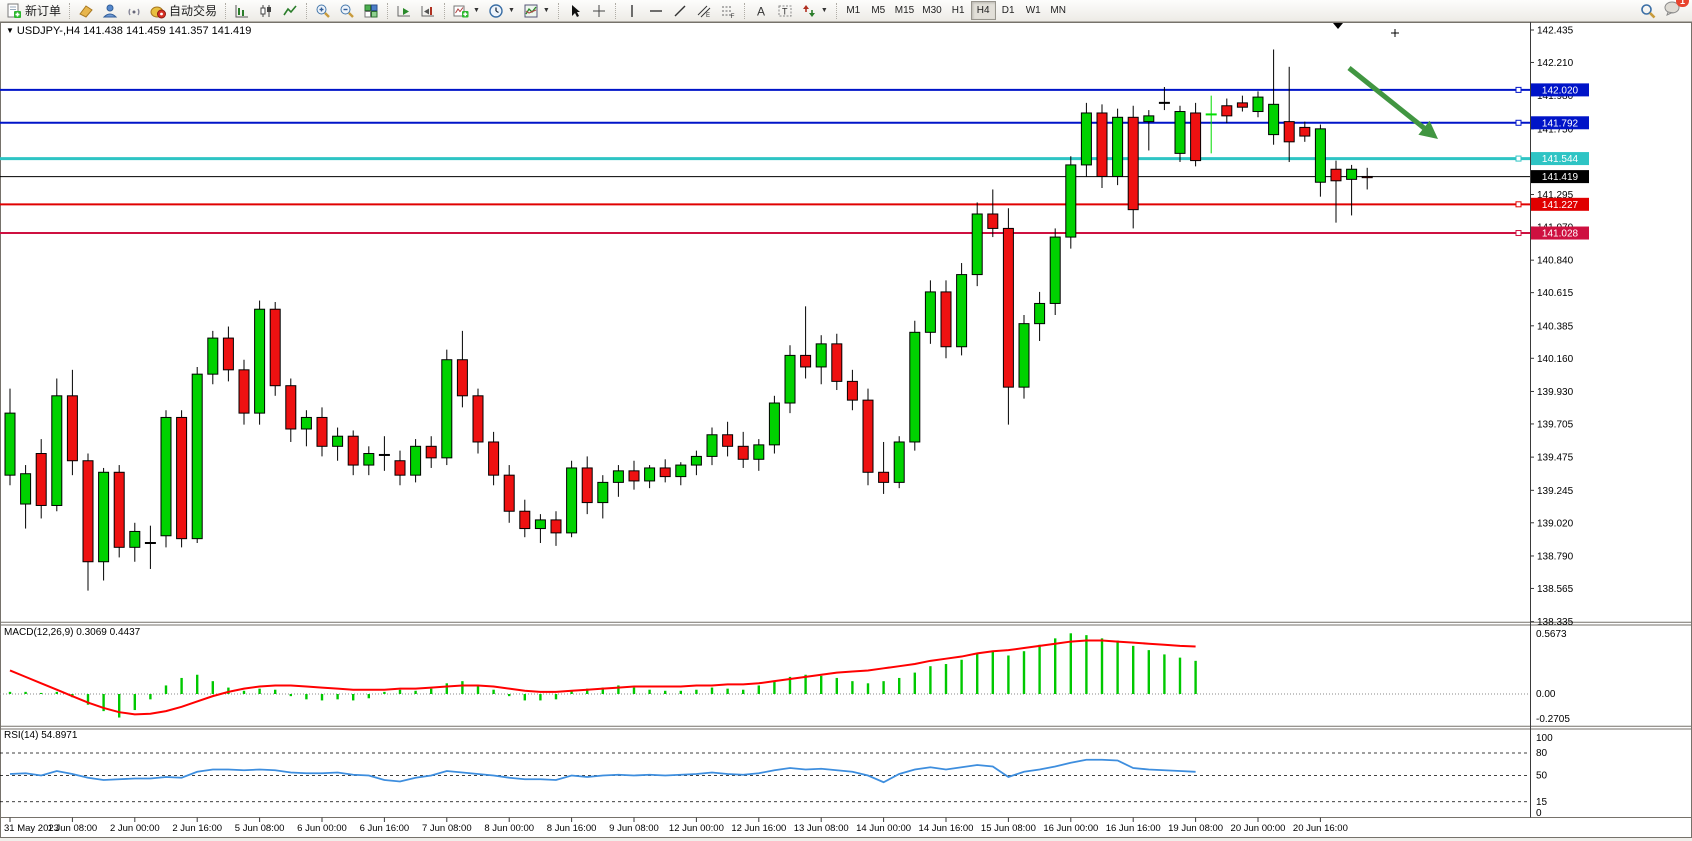  I want to click on svg-text: 80, so click(1542, 753).